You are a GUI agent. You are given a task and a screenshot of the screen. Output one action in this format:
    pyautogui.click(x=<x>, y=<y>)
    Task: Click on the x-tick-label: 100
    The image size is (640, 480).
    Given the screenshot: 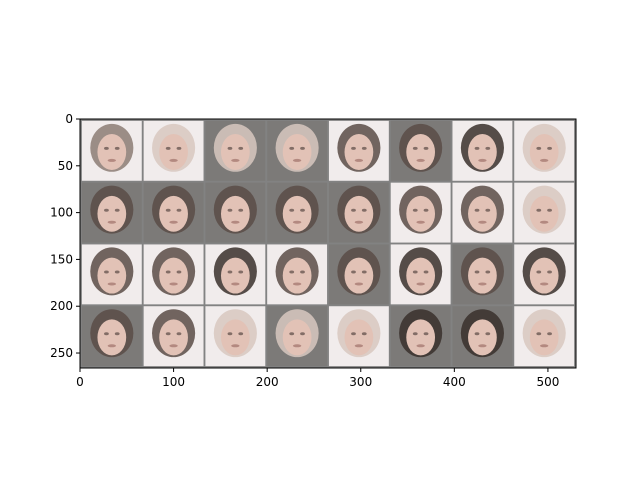 What is the action you would take?
    pyautogui.click(x=173, y=382)
    